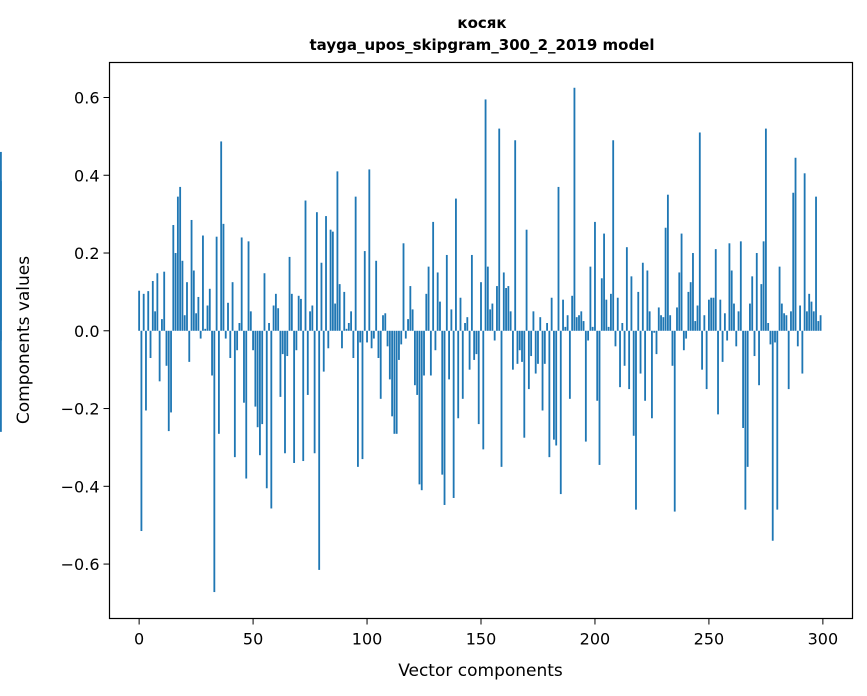  Describe the element at coordinates (481, 23) in the screenshot. I see `chart-title: косяк` at that location.